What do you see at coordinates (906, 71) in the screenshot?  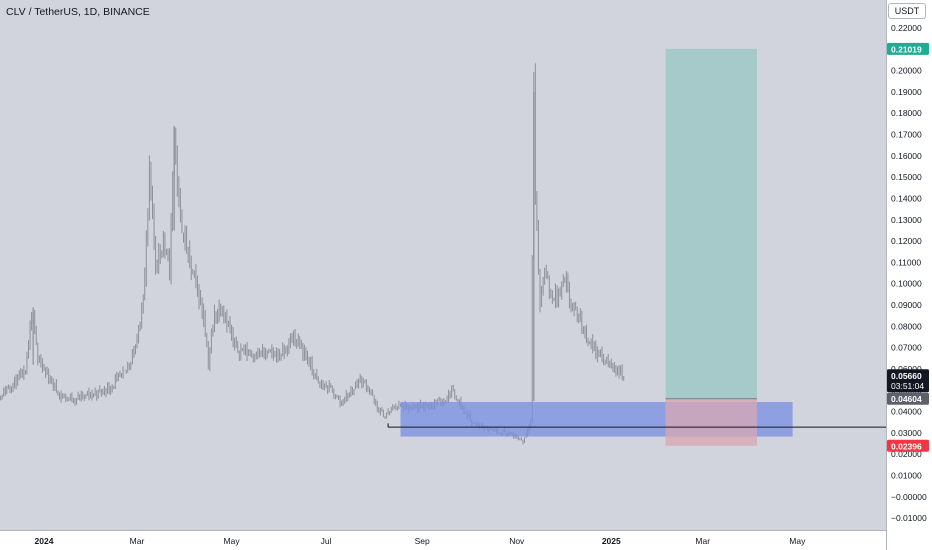 I see `price-tick-label: 0.20000` at bounding box center [906, 71].